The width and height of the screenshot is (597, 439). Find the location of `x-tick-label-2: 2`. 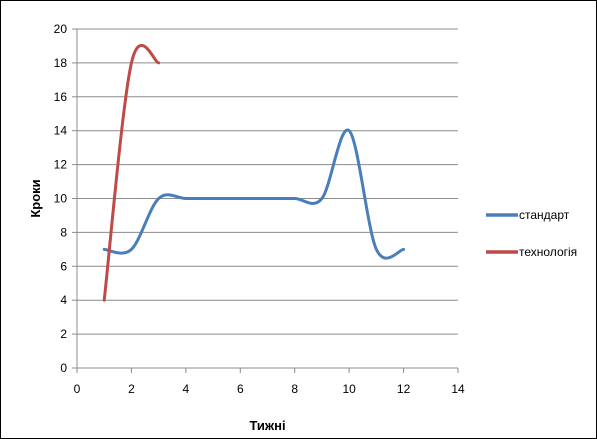

x-tick-label-2: 2 is located at coordinates (131, 389).